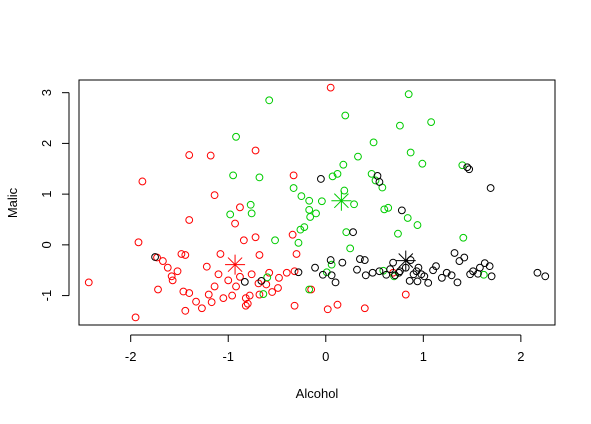  I want to click on y-tick-label: 3, so click(46, 92).